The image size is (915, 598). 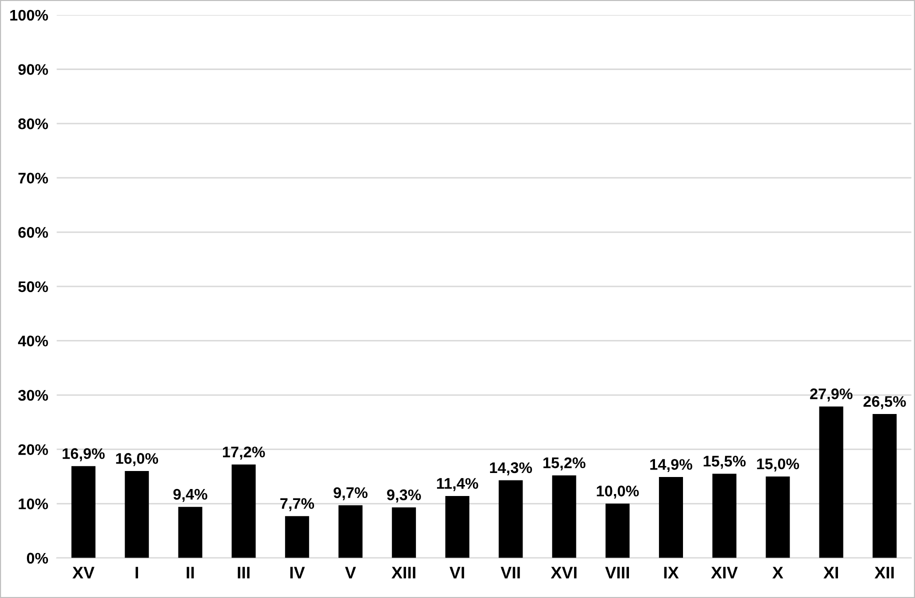 What do you see at coordinates (29, 15) in the screenshot?
I see `y-tick-label: 100%` at bounding box center [29, 15].